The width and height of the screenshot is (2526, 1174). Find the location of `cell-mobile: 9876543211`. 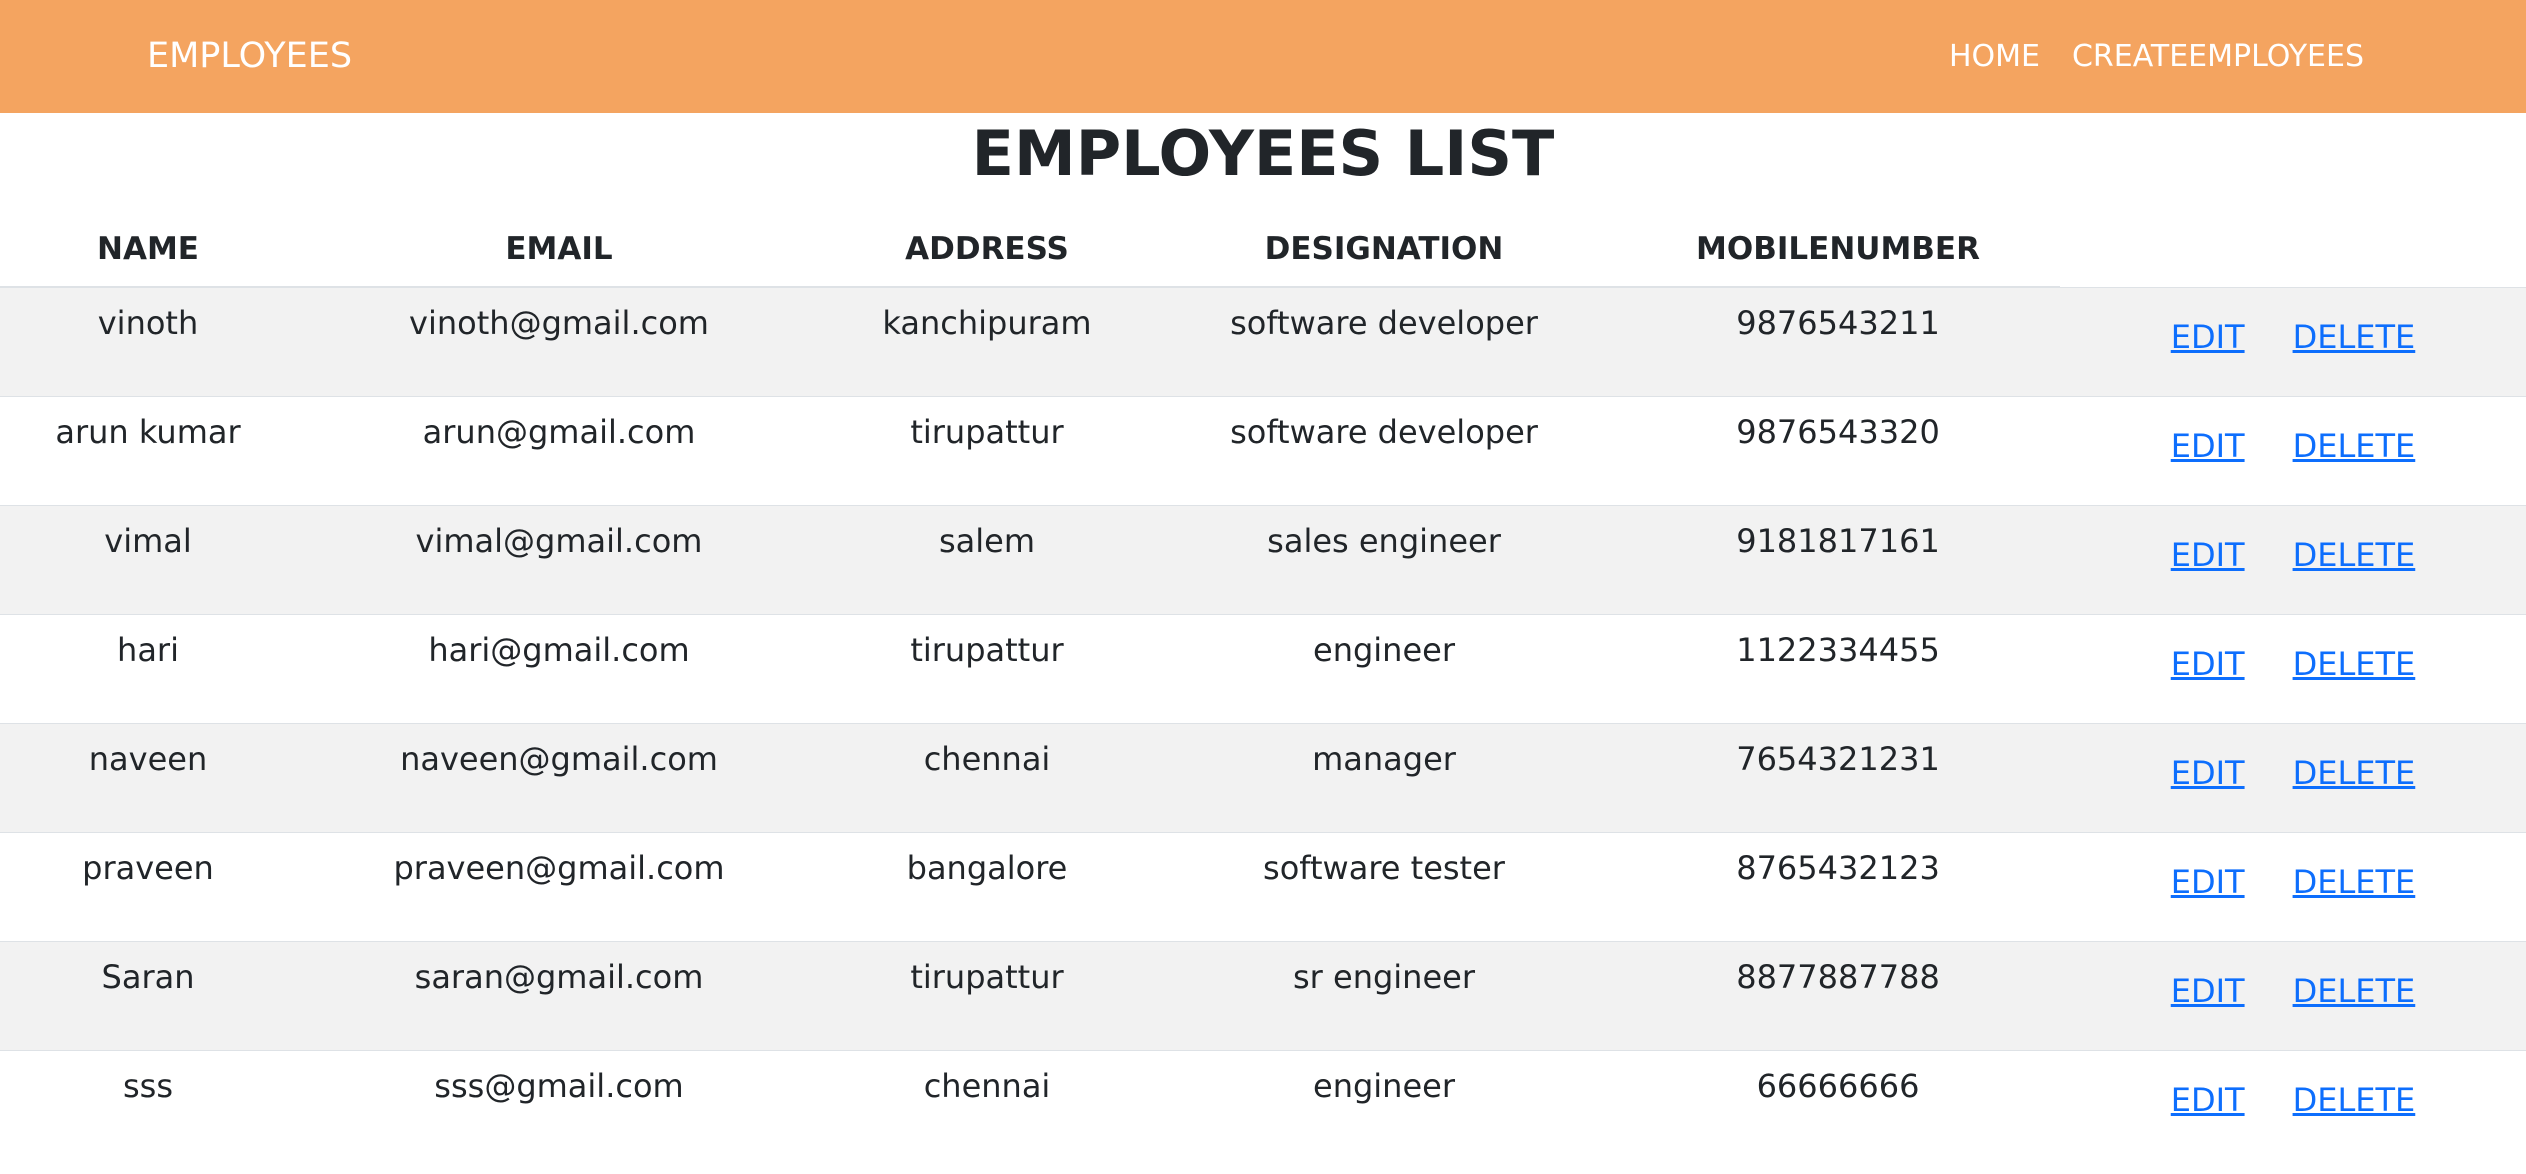

cell-mobile: 9876543211 is located at coordinates (1838, 341).